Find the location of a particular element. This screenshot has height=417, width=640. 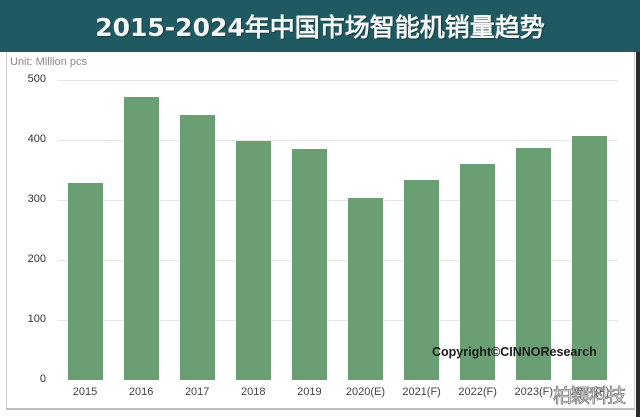

chart-title: 2015-2024年中国市场智能机销量趋势 is located at coordinates (320, 27).